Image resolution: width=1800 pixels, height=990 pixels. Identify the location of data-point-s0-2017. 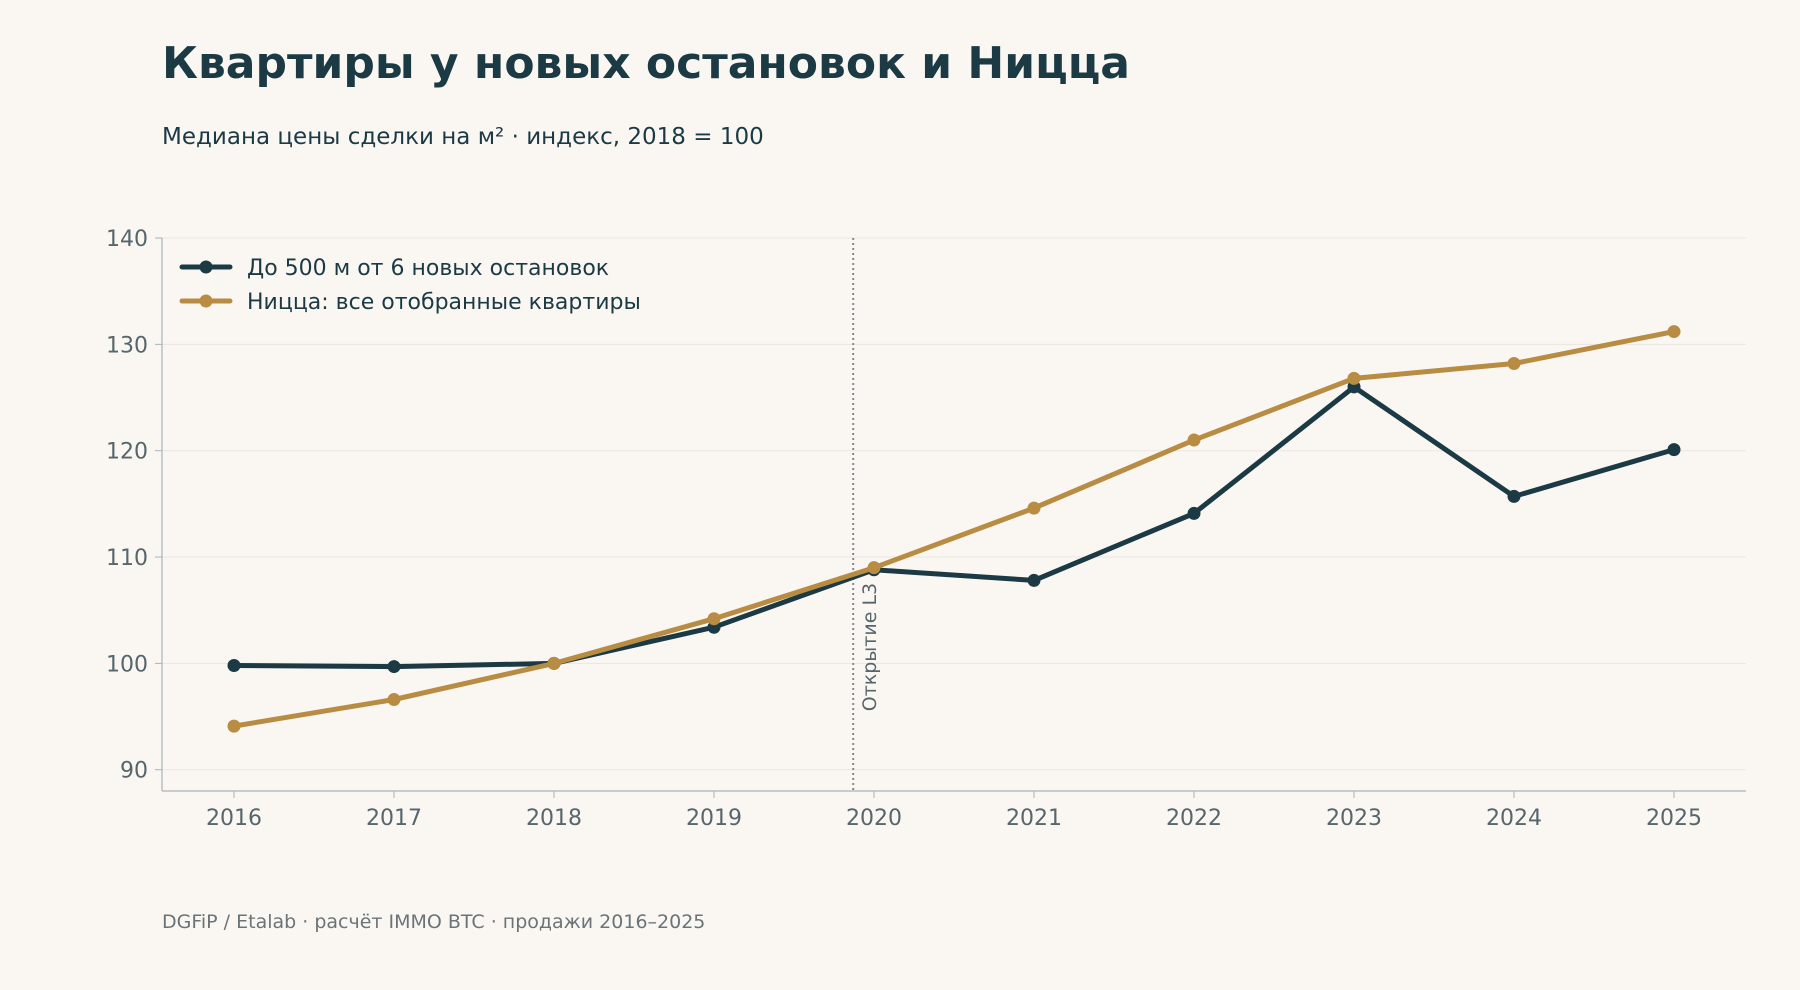
(394, 667).